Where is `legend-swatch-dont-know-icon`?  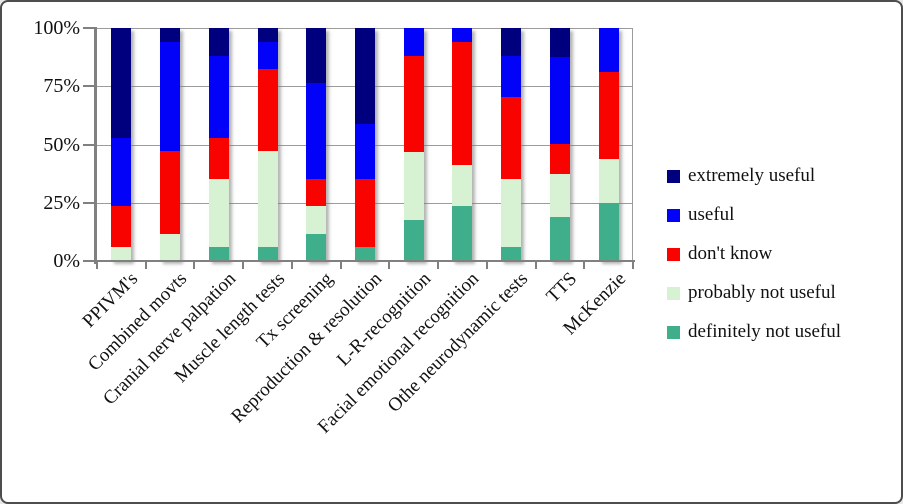
legend-swatch-dont-know-icon is located at coordinates (673, 254).